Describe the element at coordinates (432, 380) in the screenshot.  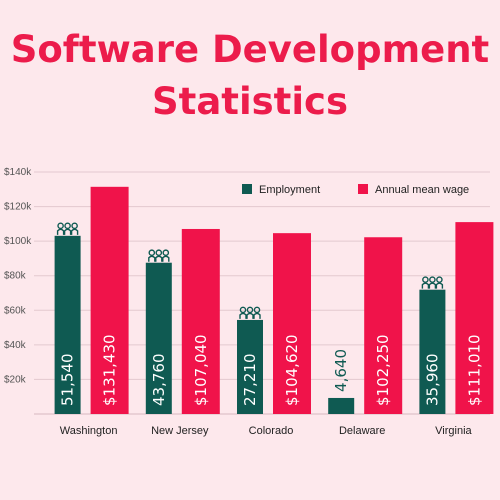
I see `data-label: 35,960` at that location.